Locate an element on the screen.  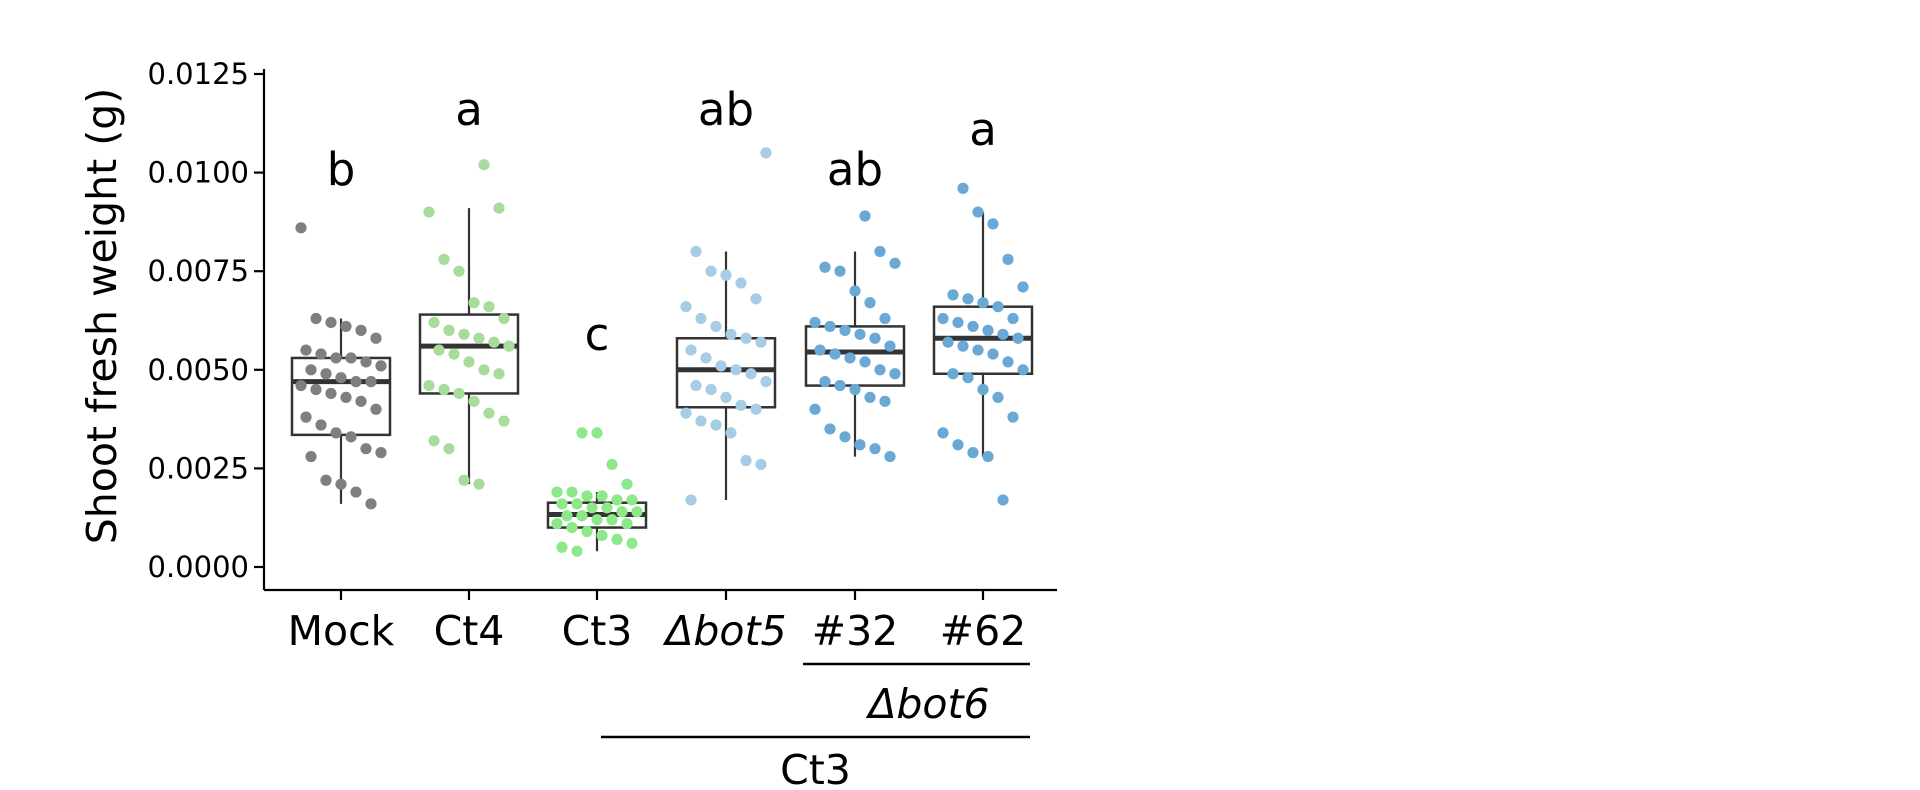
significance-letters: b a c ab ab a is located at coordinates (662, 222).